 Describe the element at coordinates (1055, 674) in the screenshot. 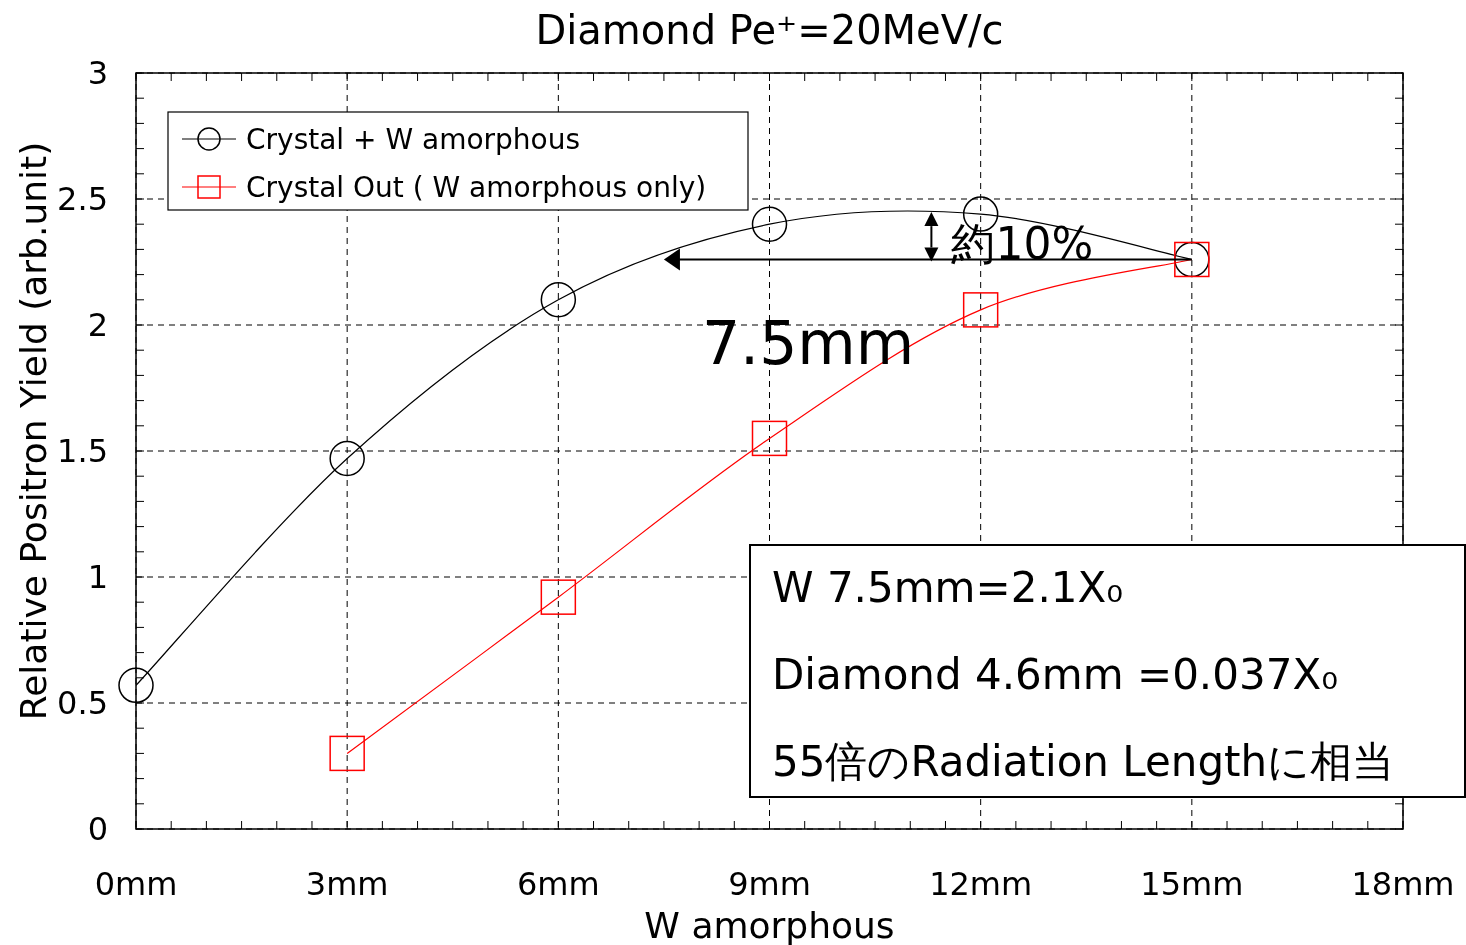

I see `annotation: Diamond 4.6mm =0.037X₀` at that location.